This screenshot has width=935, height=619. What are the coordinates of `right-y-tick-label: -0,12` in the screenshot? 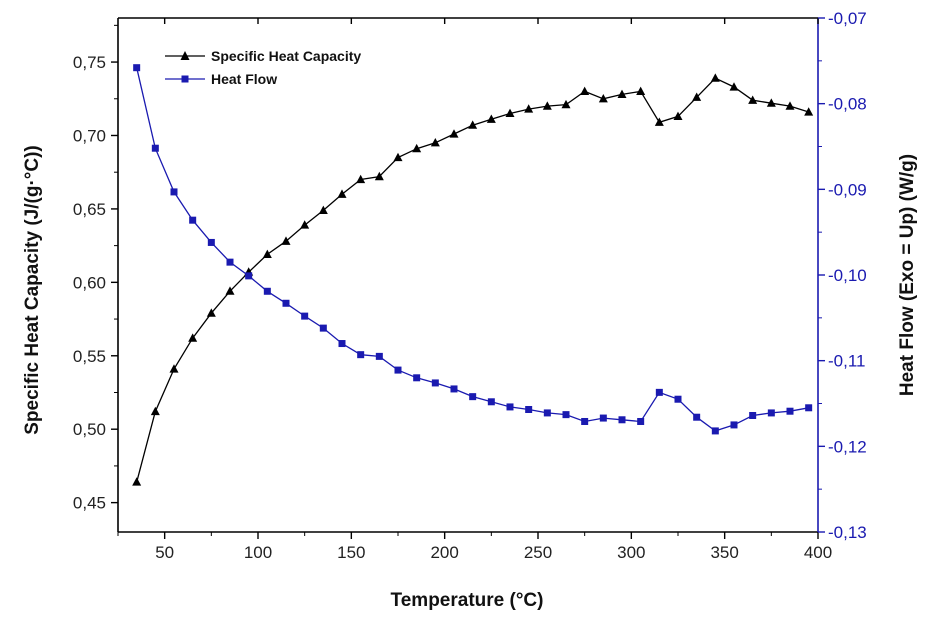 It's located at (847, 446).